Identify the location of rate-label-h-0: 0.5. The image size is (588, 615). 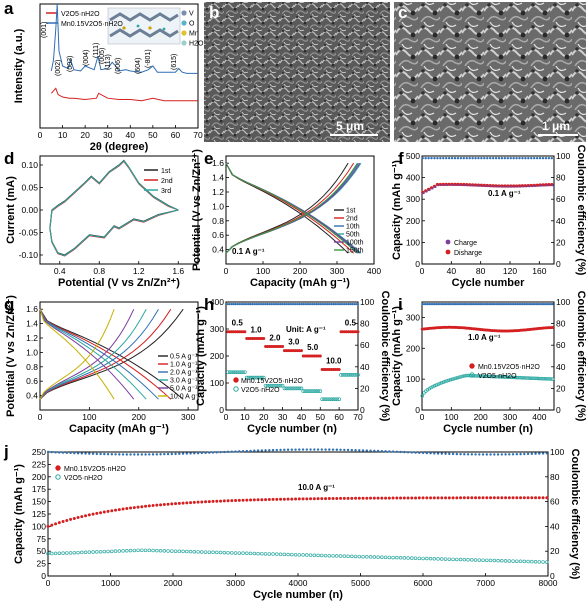
(238, 323).